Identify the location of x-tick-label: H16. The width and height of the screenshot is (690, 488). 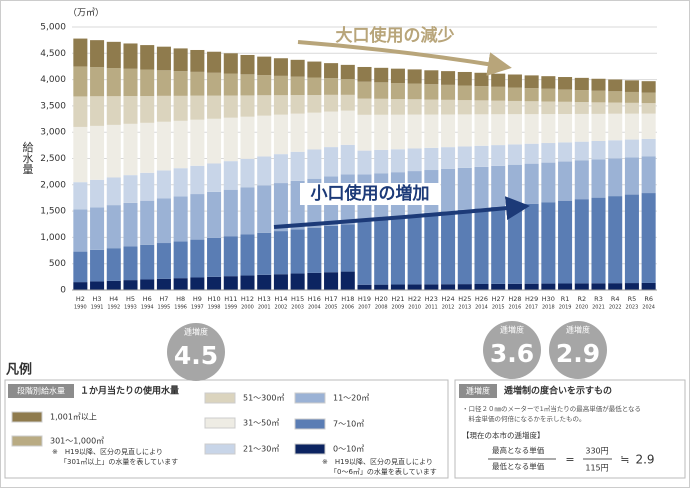
(314, 299).